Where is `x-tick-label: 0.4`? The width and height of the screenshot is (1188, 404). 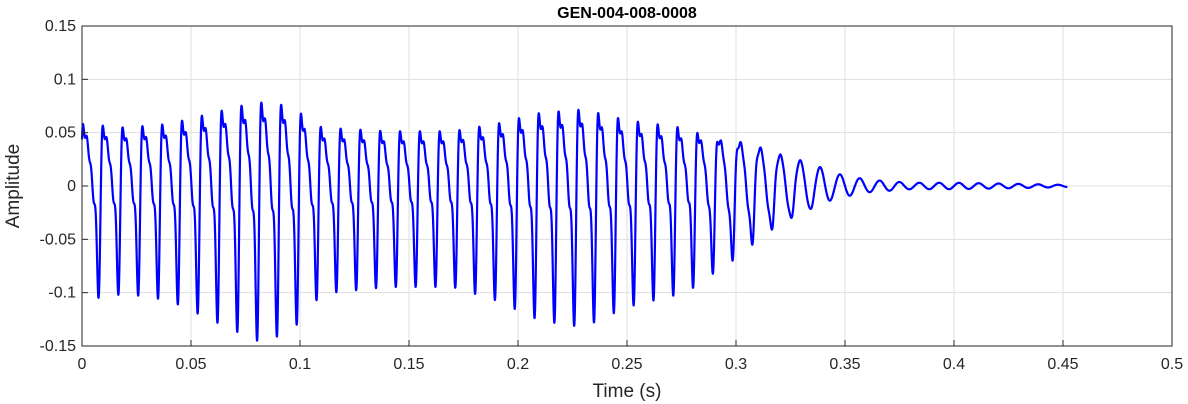
x-tick-label: 0.4 is located at coordinates (954, 364).